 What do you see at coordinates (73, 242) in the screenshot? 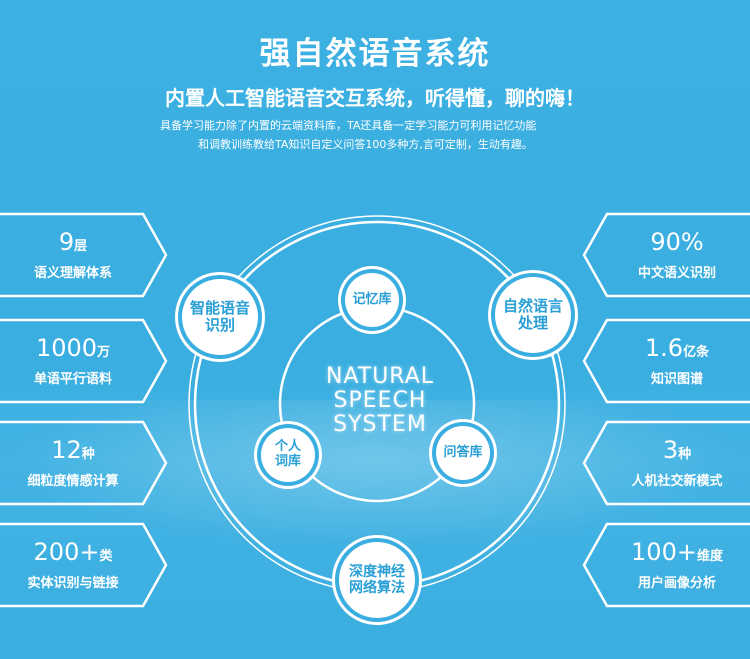
I see `stat-number: 9层` at bounding box center [73, 242].